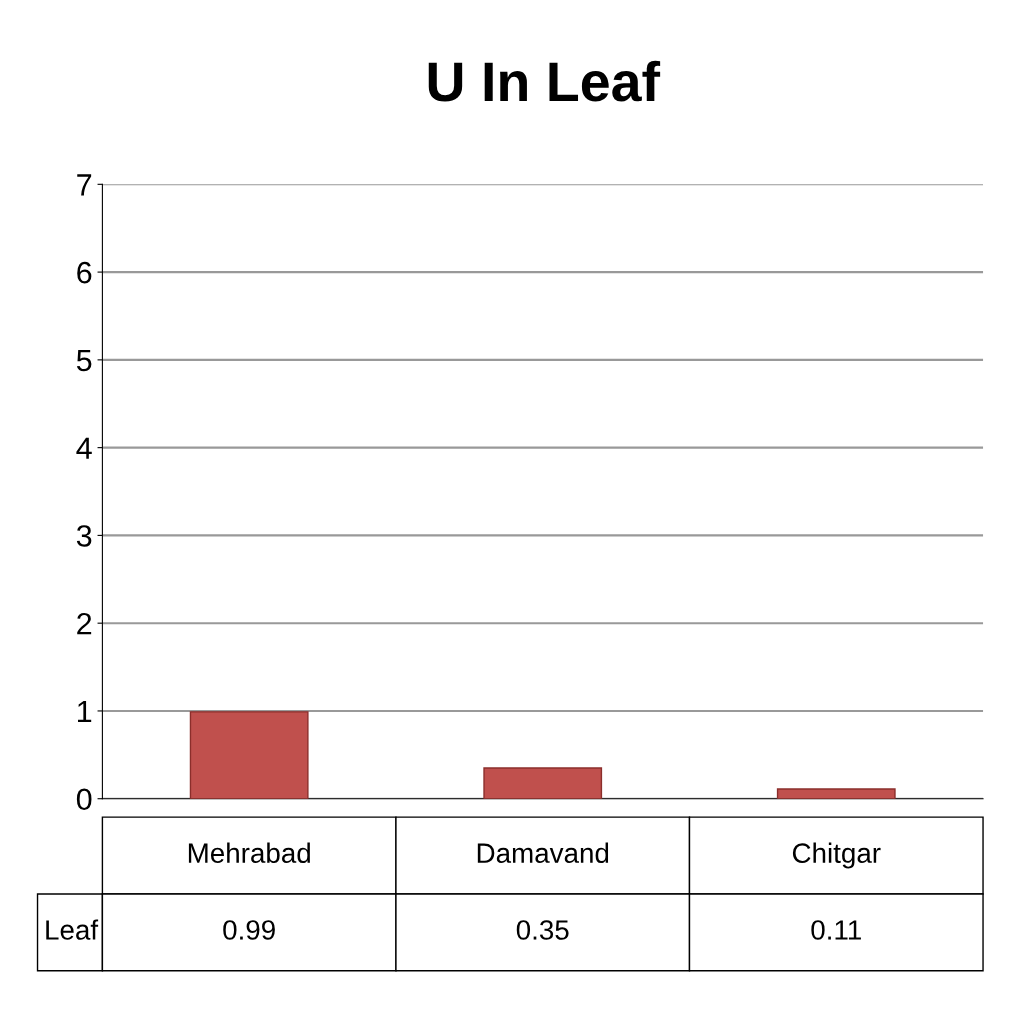  What do you see at coordinates (544, 81) in the screenshot?
I see `chart-title: U In Leaf` at bounding box center [544, 81].